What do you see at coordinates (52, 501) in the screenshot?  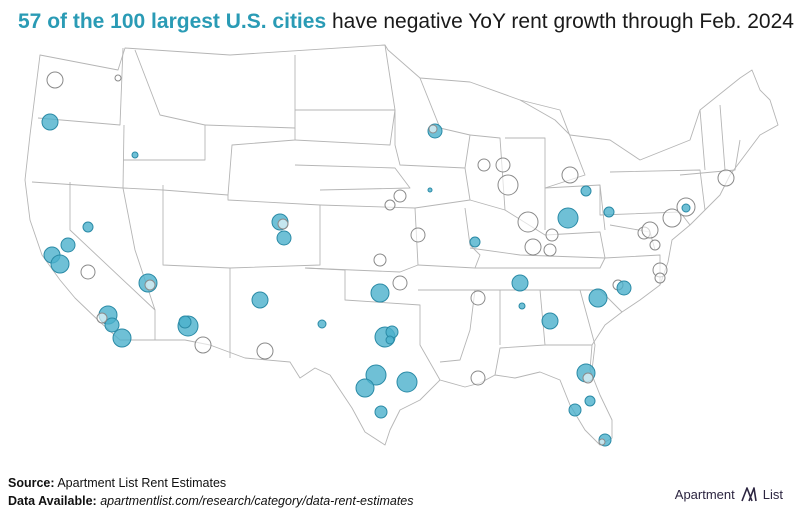 I see `data-available-label: Data Available:` at bounding box center [52, 501].